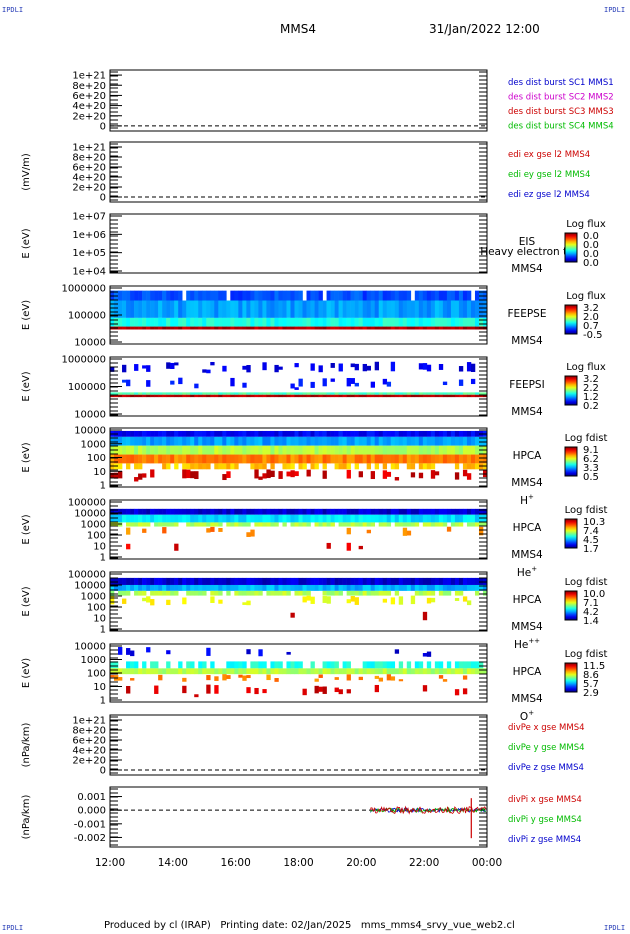  Describe the element at coordinates (571, 677) in the screenshot. I see `colorbar` at that location.